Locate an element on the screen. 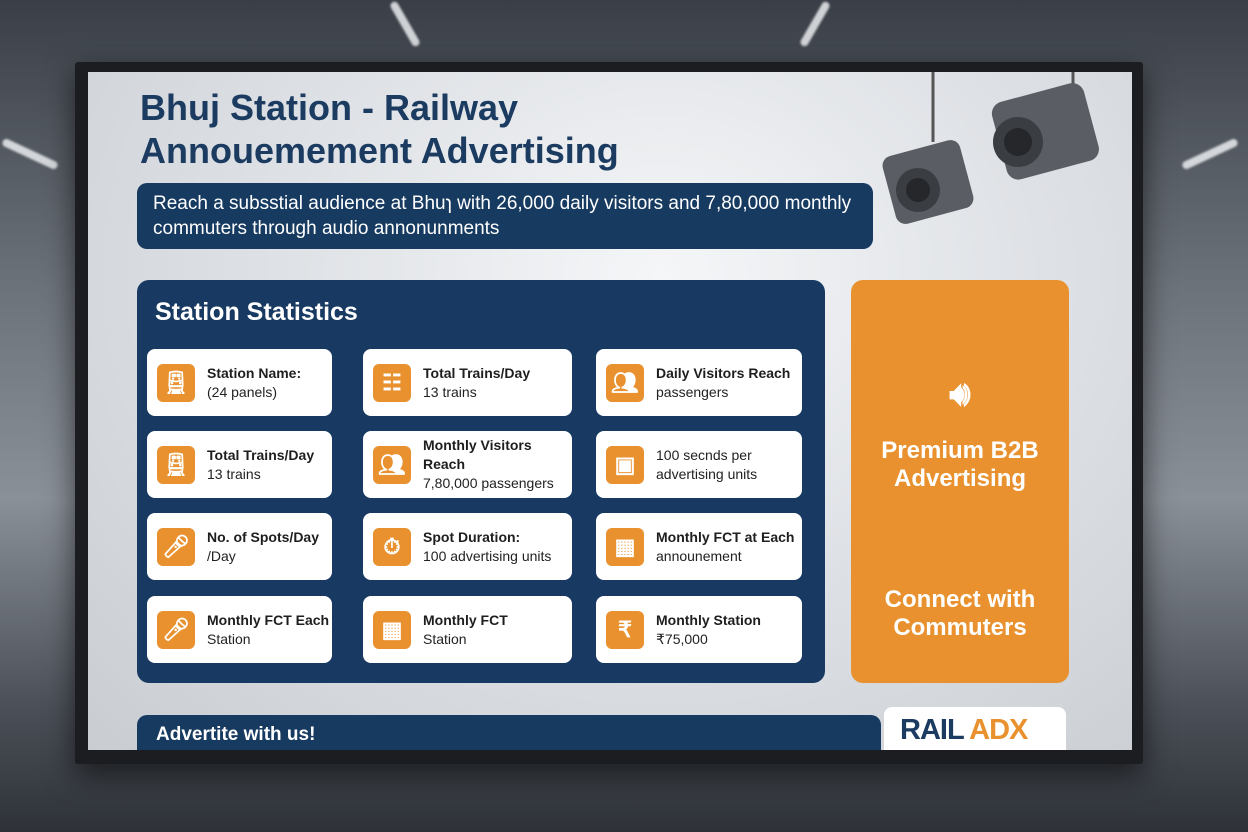  cta-text: Advertite with us! is located at coordinates (236, 734).